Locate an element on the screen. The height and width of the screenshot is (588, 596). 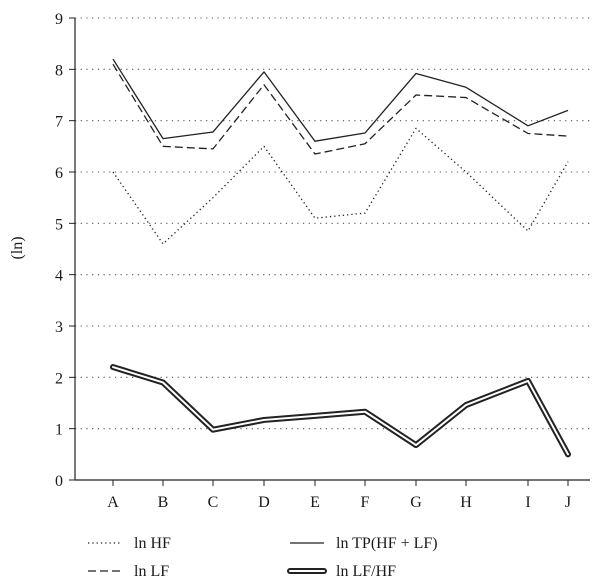
y-tick-label: 8 is located at coordinates (59, 70).